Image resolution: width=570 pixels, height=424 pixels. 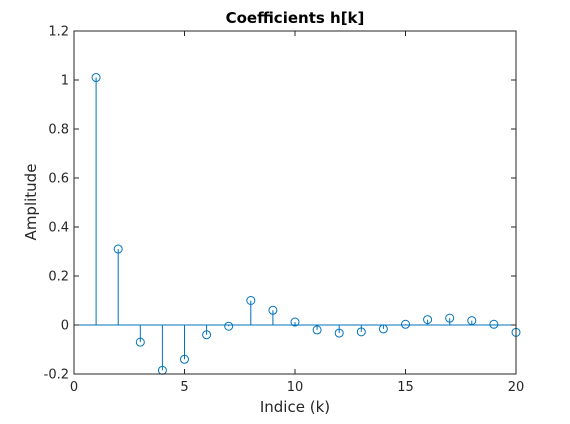 I want to click on x-tick-label: 5, so click(x=184, y=387).